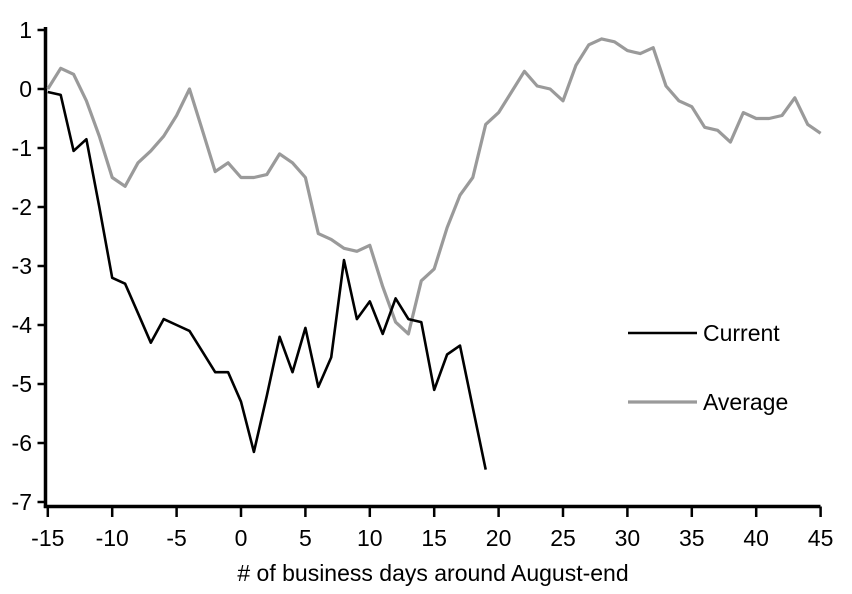  Describe the element at coordinates (176, 538) in the screenshot. I see `x-tick-label: -5` at that location.